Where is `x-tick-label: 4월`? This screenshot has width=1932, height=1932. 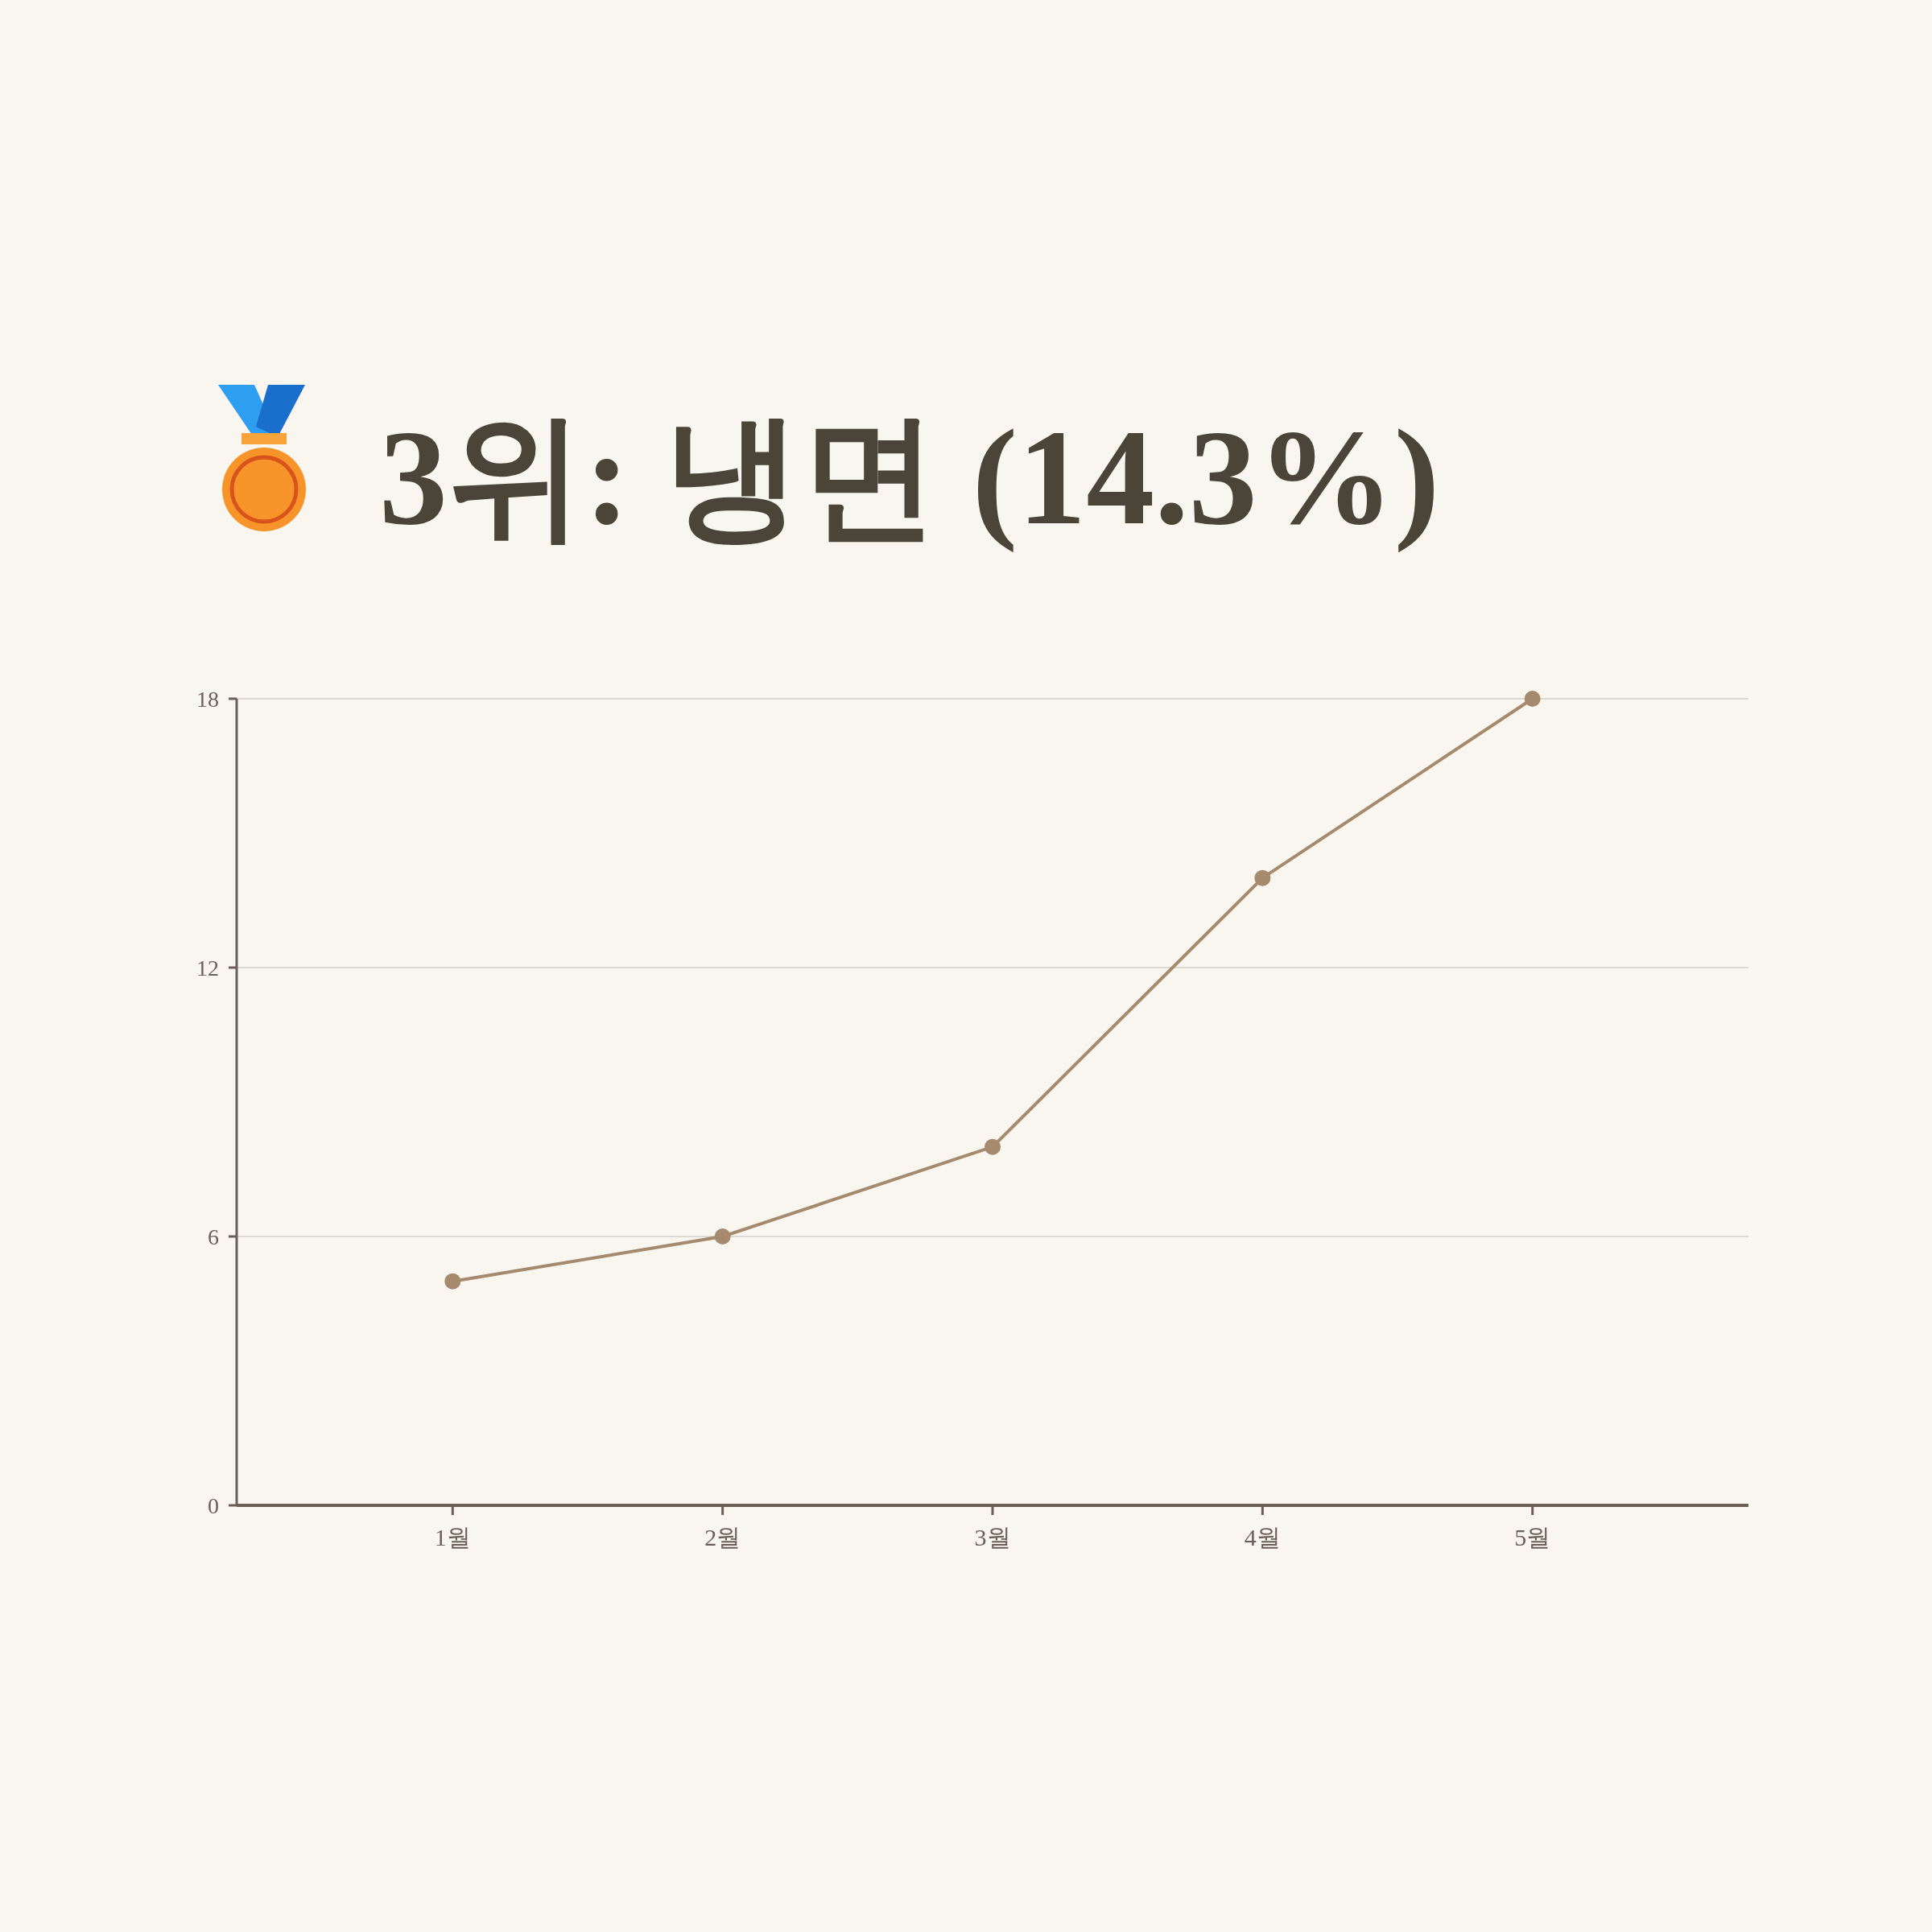
x-tick-label: 4월 is located at coordinates (1262, 1537).